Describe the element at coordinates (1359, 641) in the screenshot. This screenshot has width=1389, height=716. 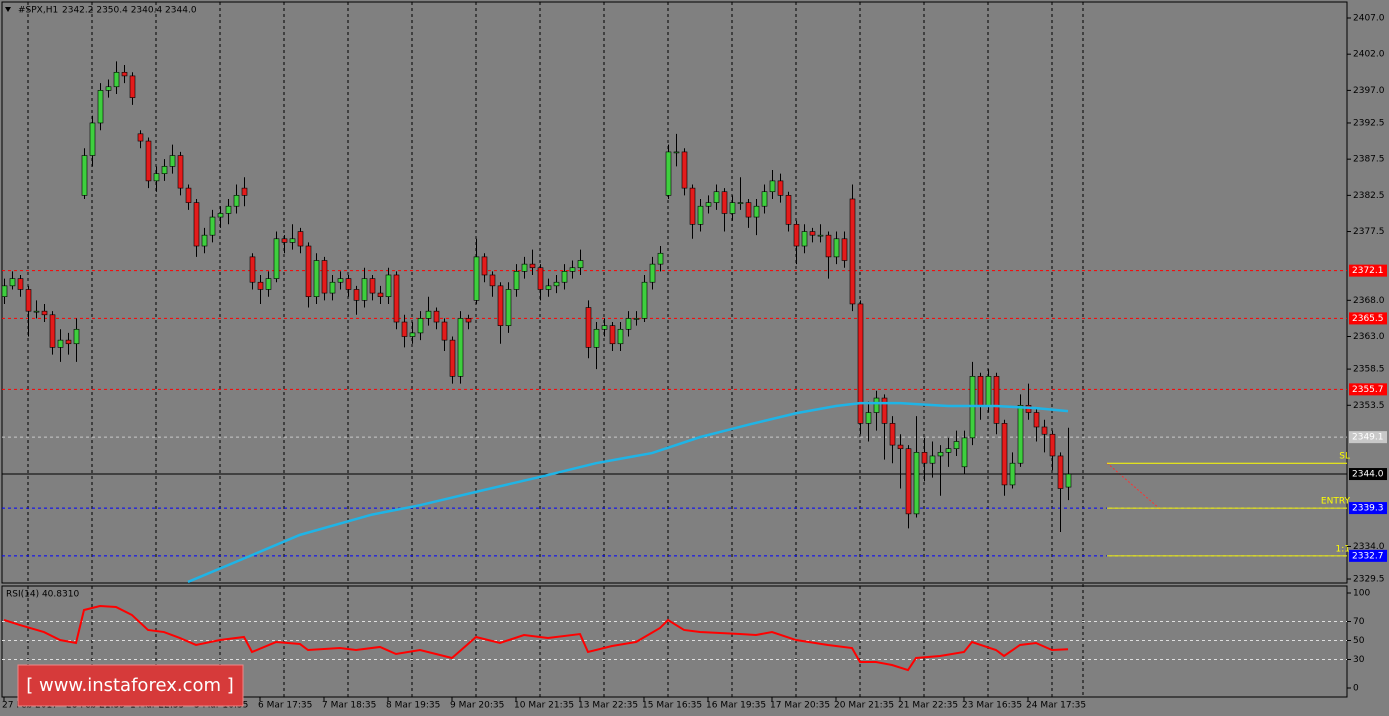
I see `rsi-y-tick-label: 50` at that location.